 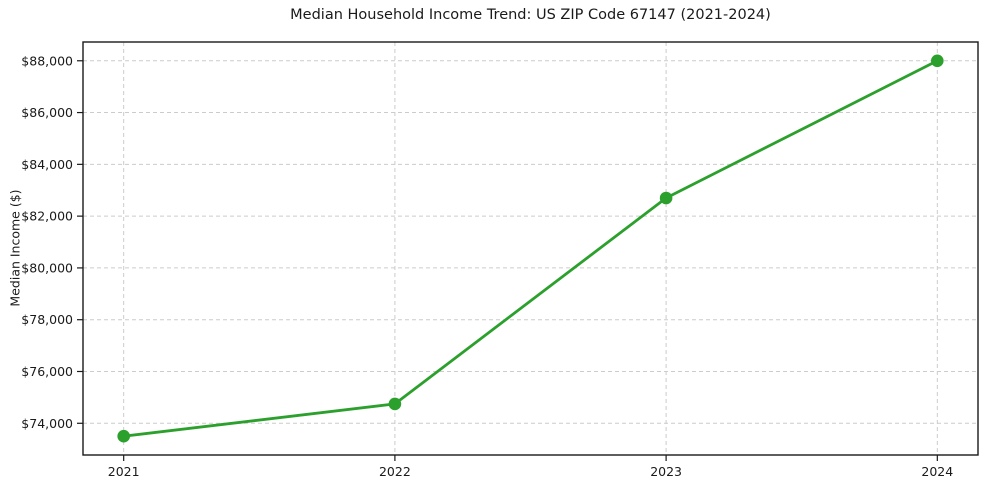 I want to click on y-tick-label: $80,000, so click(x=47, y=267).